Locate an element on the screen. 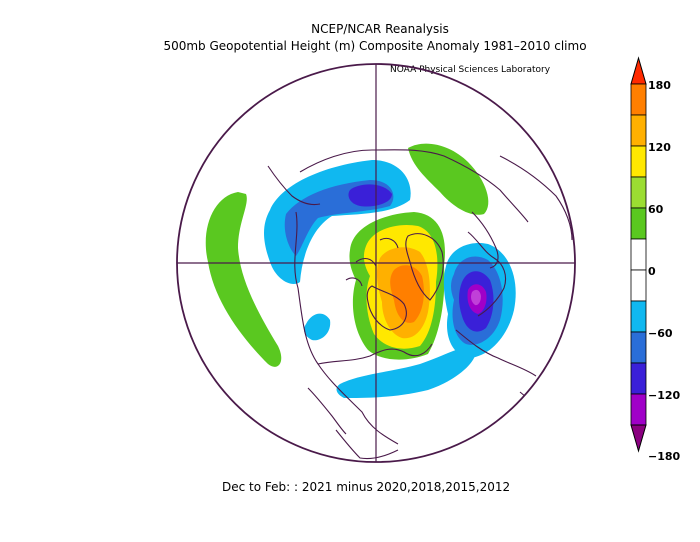 Image resolution: width=700 pixels, height=542 pixels. colorbar-label-180: 180 is located at coordinates (659, 85).